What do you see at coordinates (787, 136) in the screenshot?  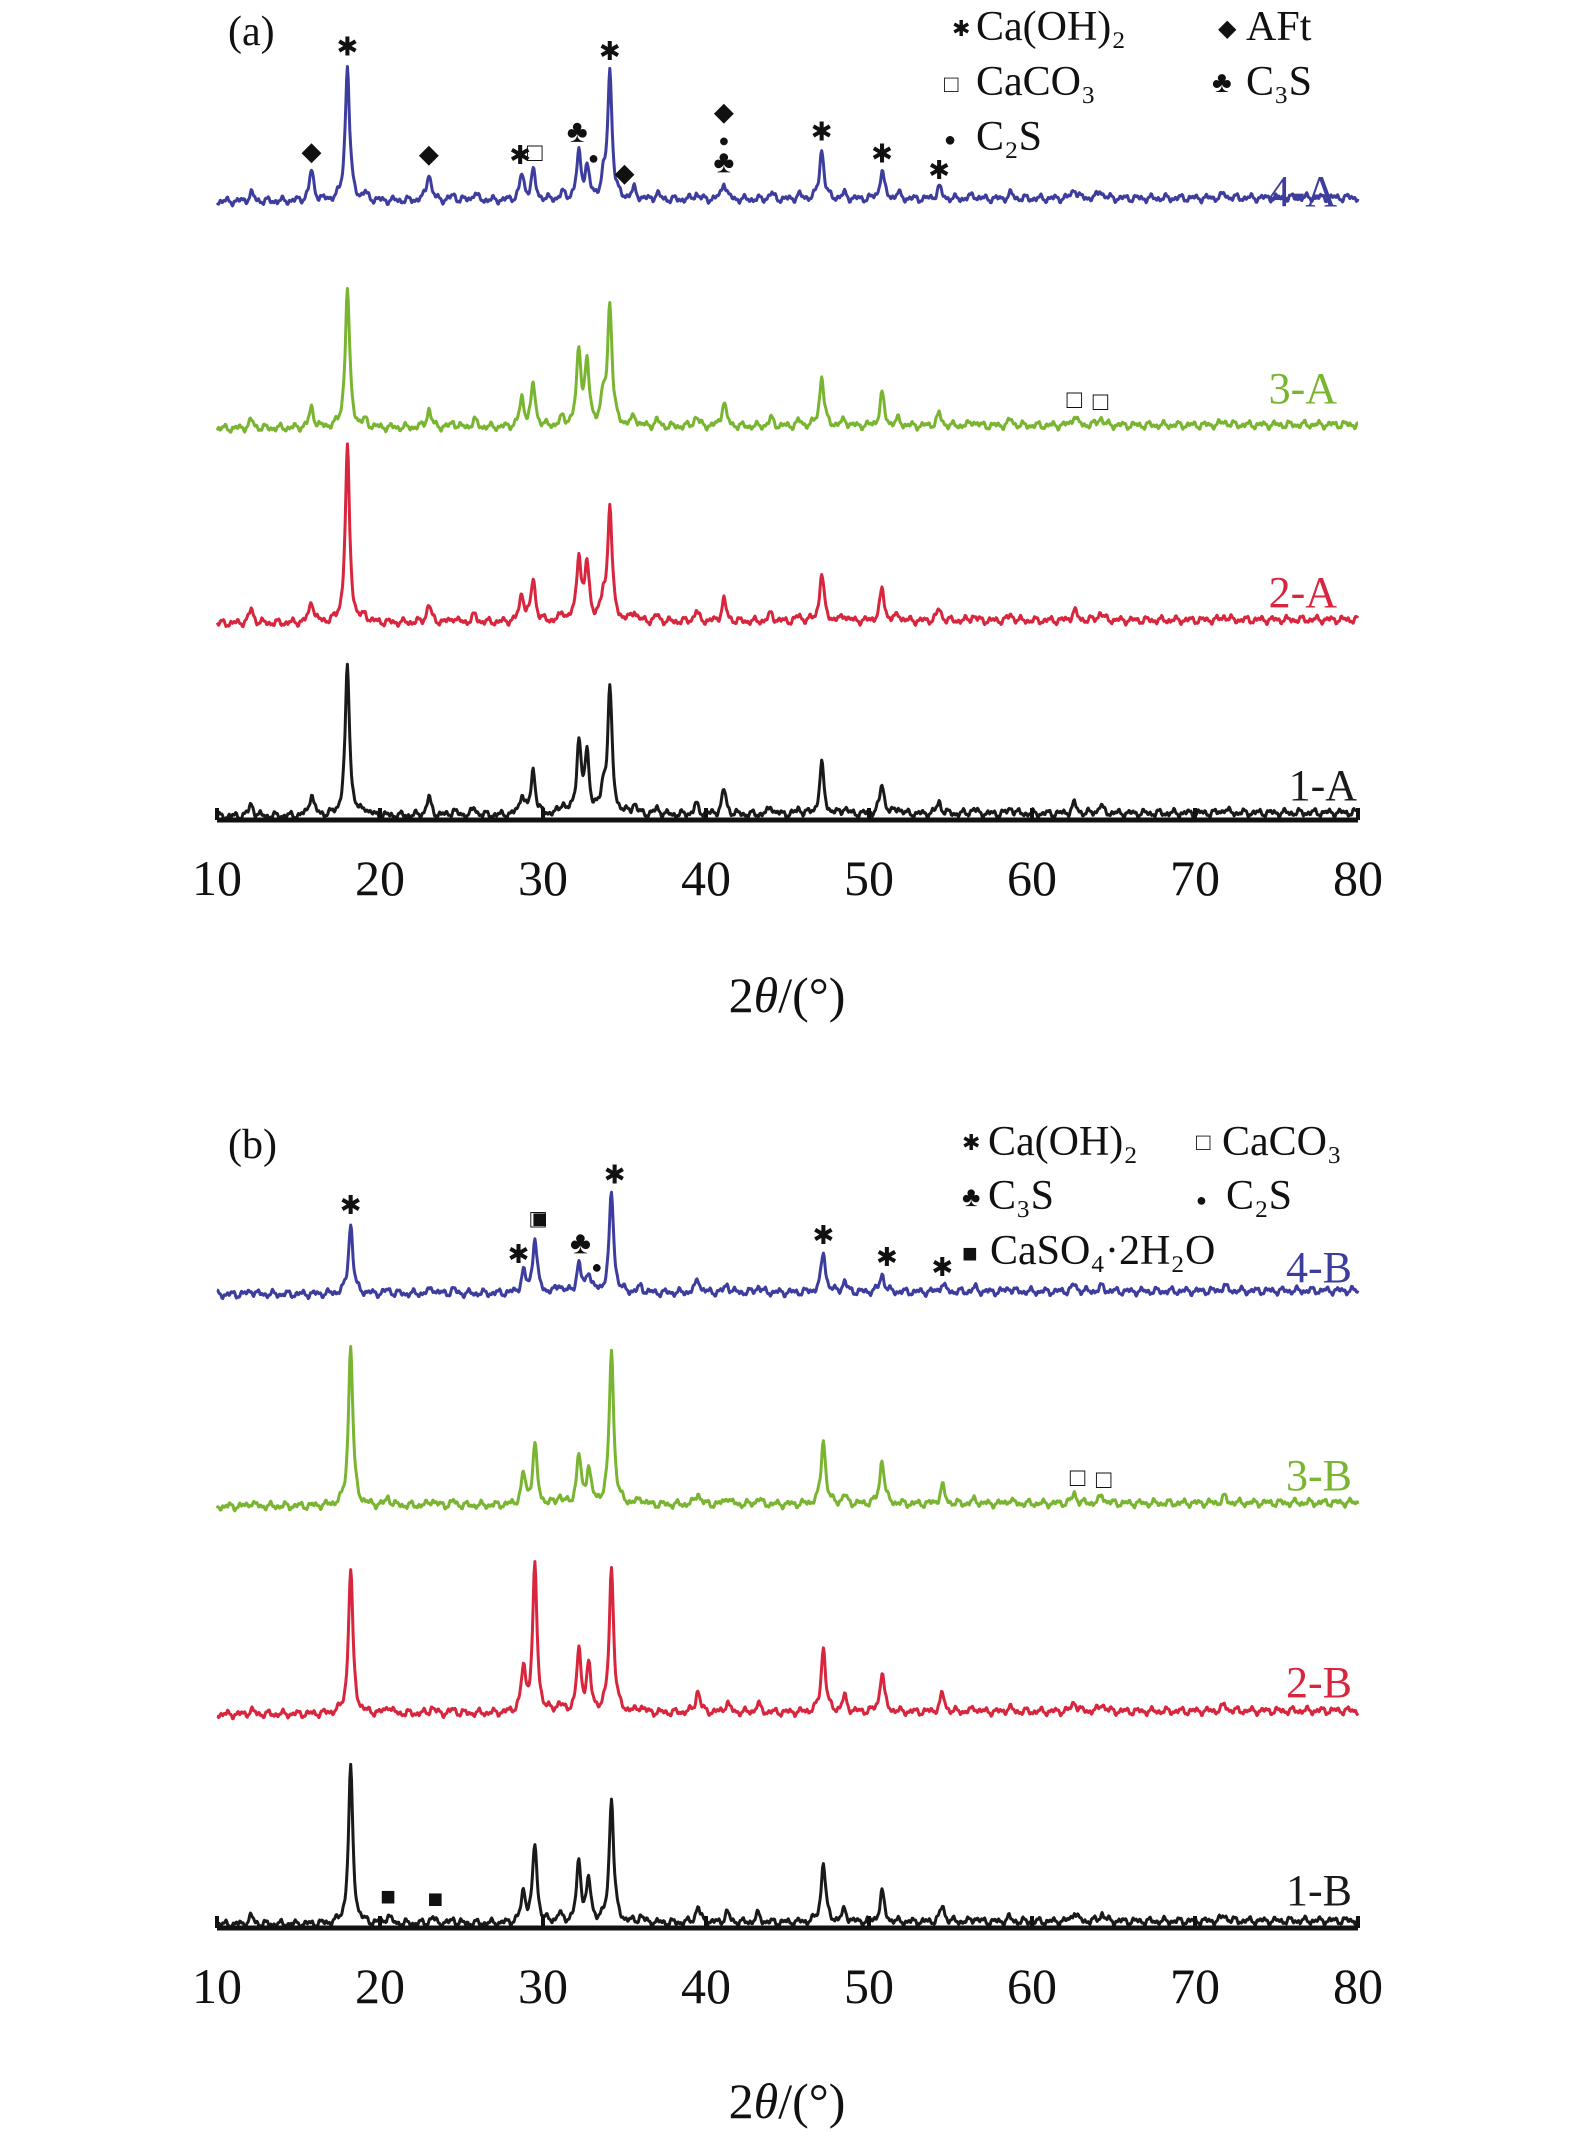 I see `series-line-4-A` at bounding box center [787, 136].